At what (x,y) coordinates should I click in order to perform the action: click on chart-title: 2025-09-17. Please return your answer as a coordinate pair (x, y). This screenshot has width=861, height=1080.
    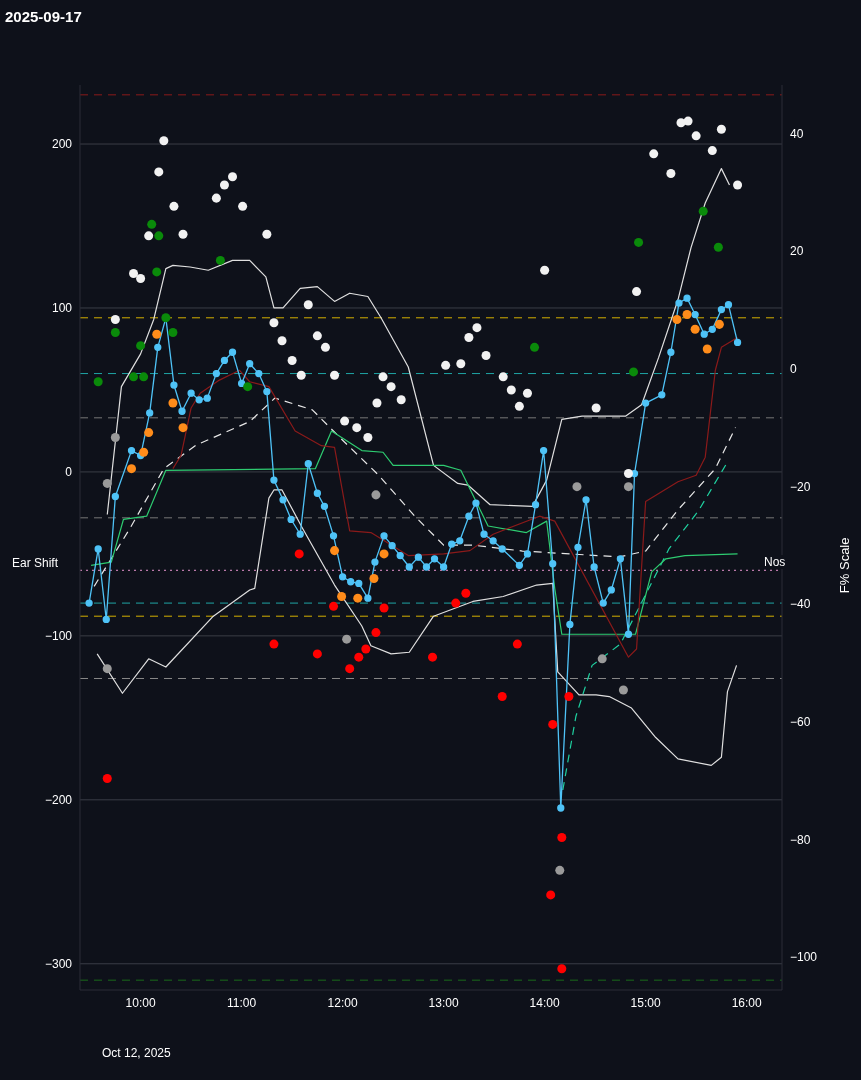
    Looking at the image, I should click on (43, 16).